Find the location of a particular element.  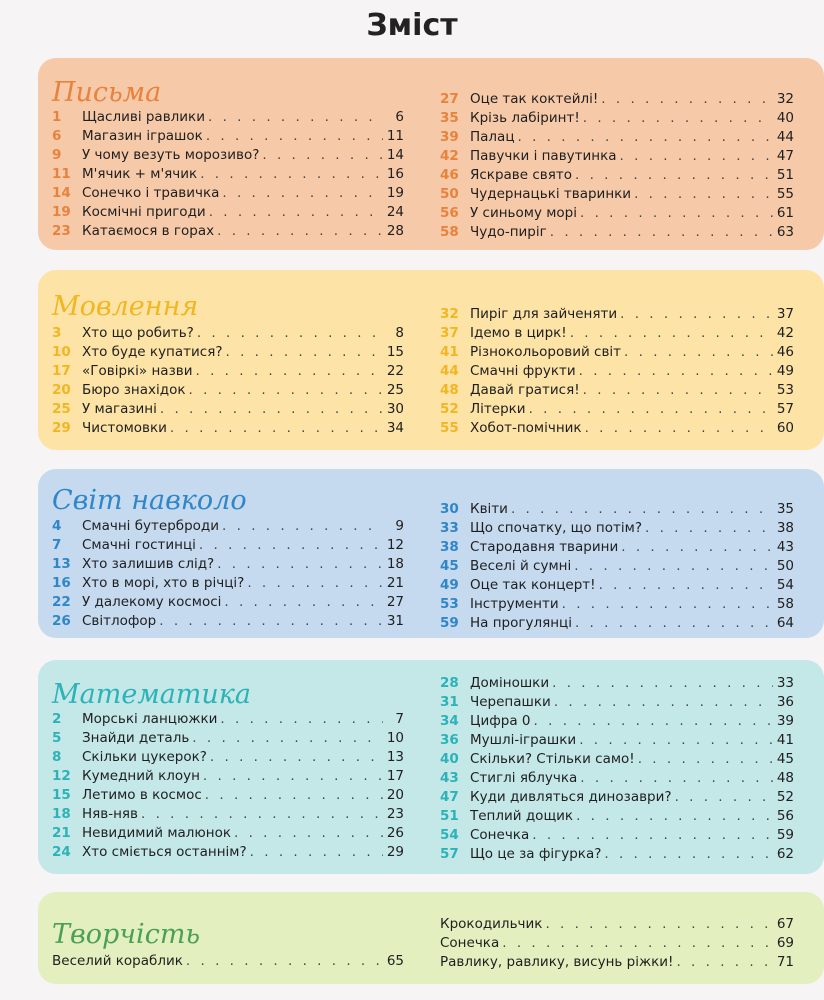

toc-entry: 58 Чудо-пиріг 63 is located at coordinates (617, 232).